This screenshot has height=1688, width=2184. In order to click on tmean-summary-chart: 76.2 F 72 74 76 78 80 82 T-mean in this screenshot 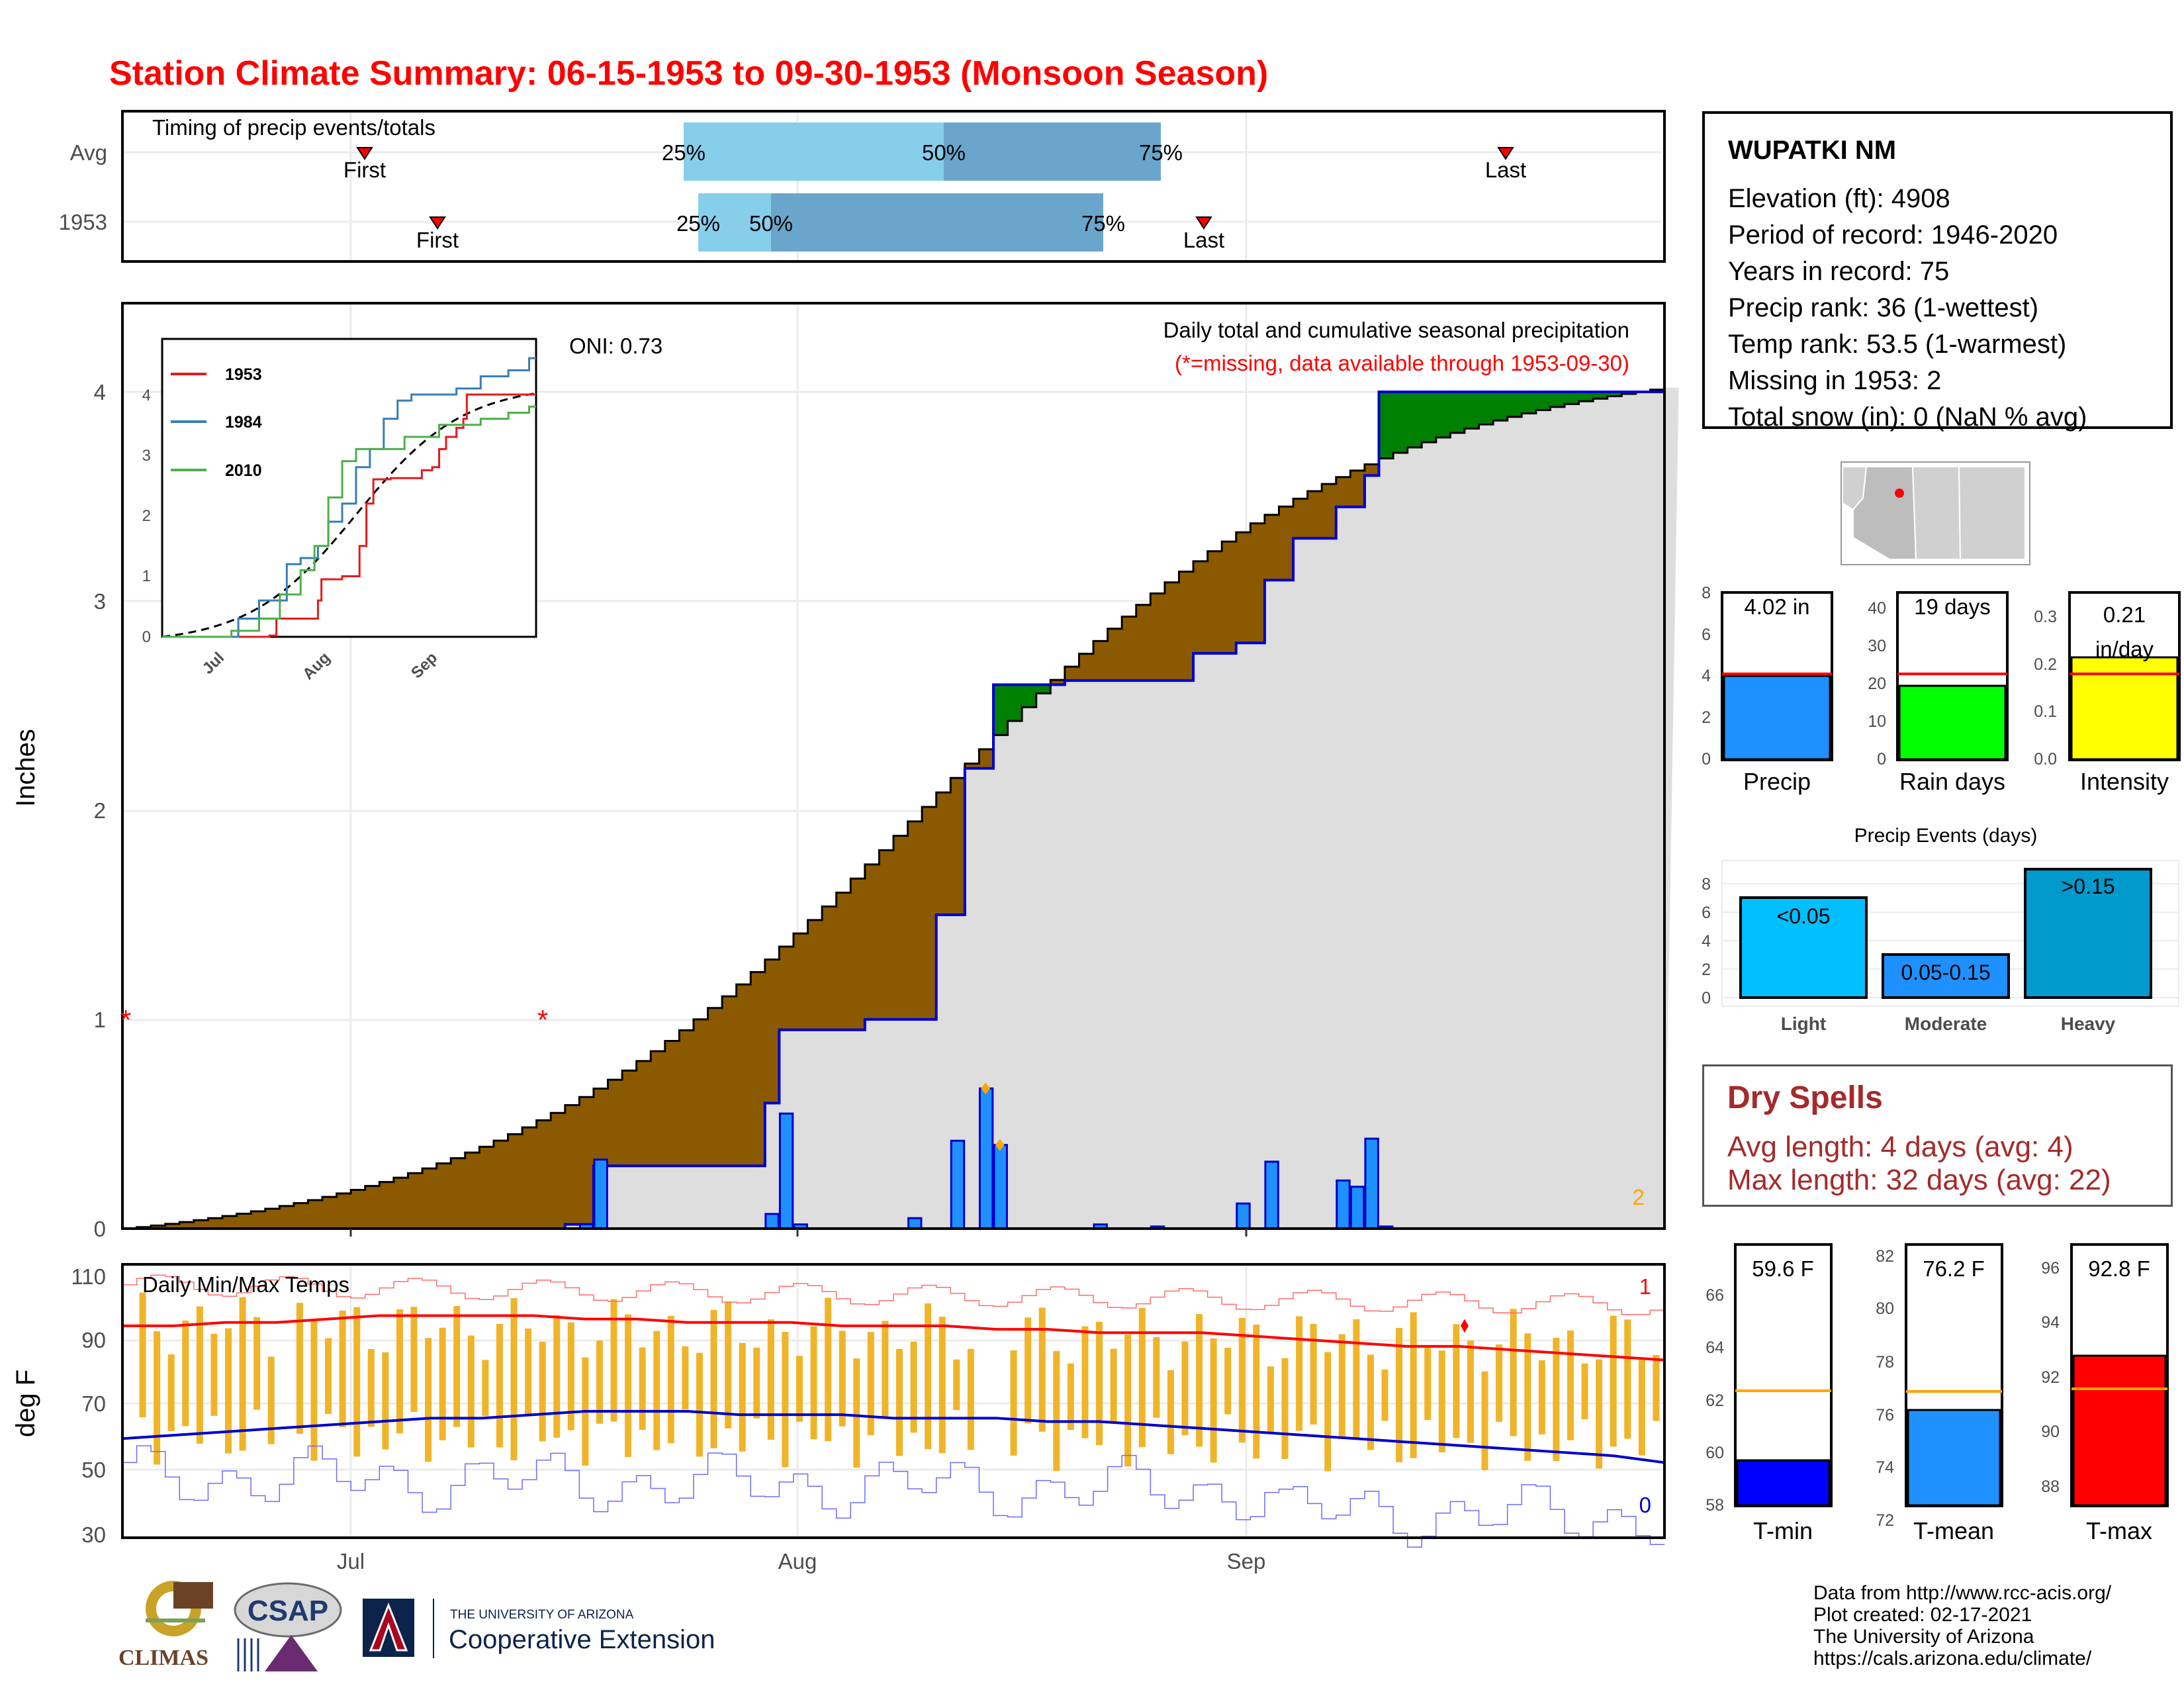, I will do `click(1940, 1393)`.